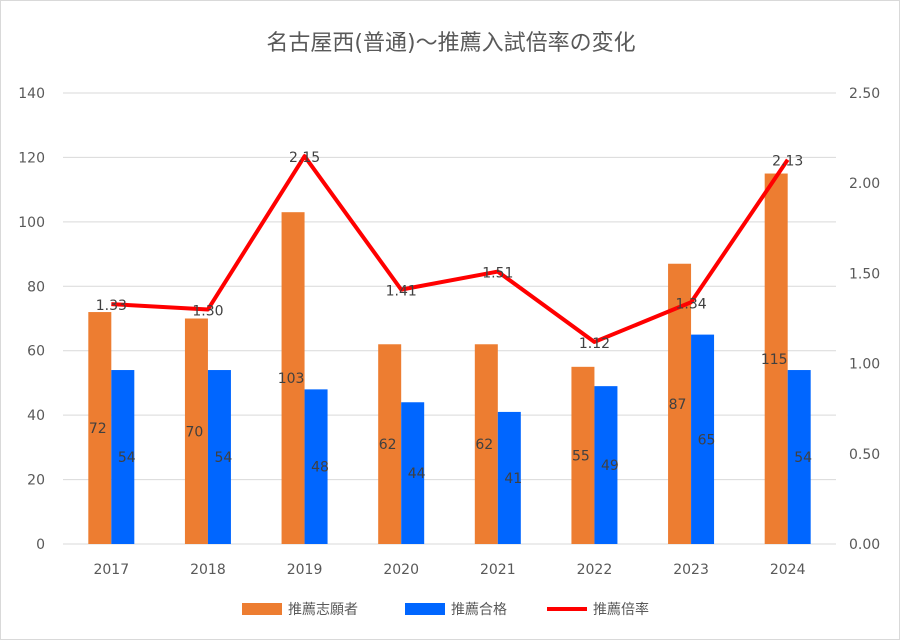 The image size is (900, 641). Describe the element at coordinates (36, 287) in the screenshot. I see `y-left-tick-label: 80` at that location.